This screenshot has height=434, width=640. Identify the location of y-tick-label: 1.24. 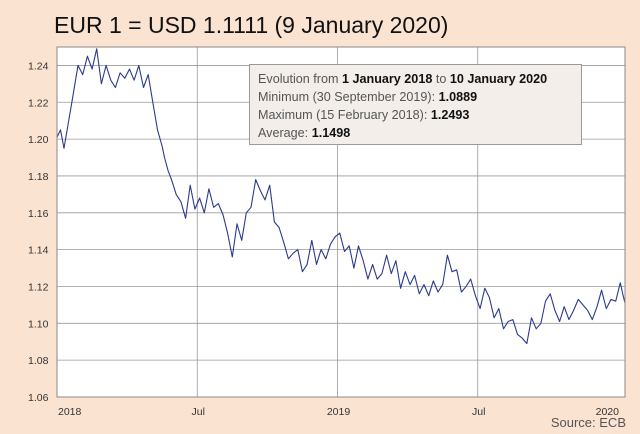
(38, 66).